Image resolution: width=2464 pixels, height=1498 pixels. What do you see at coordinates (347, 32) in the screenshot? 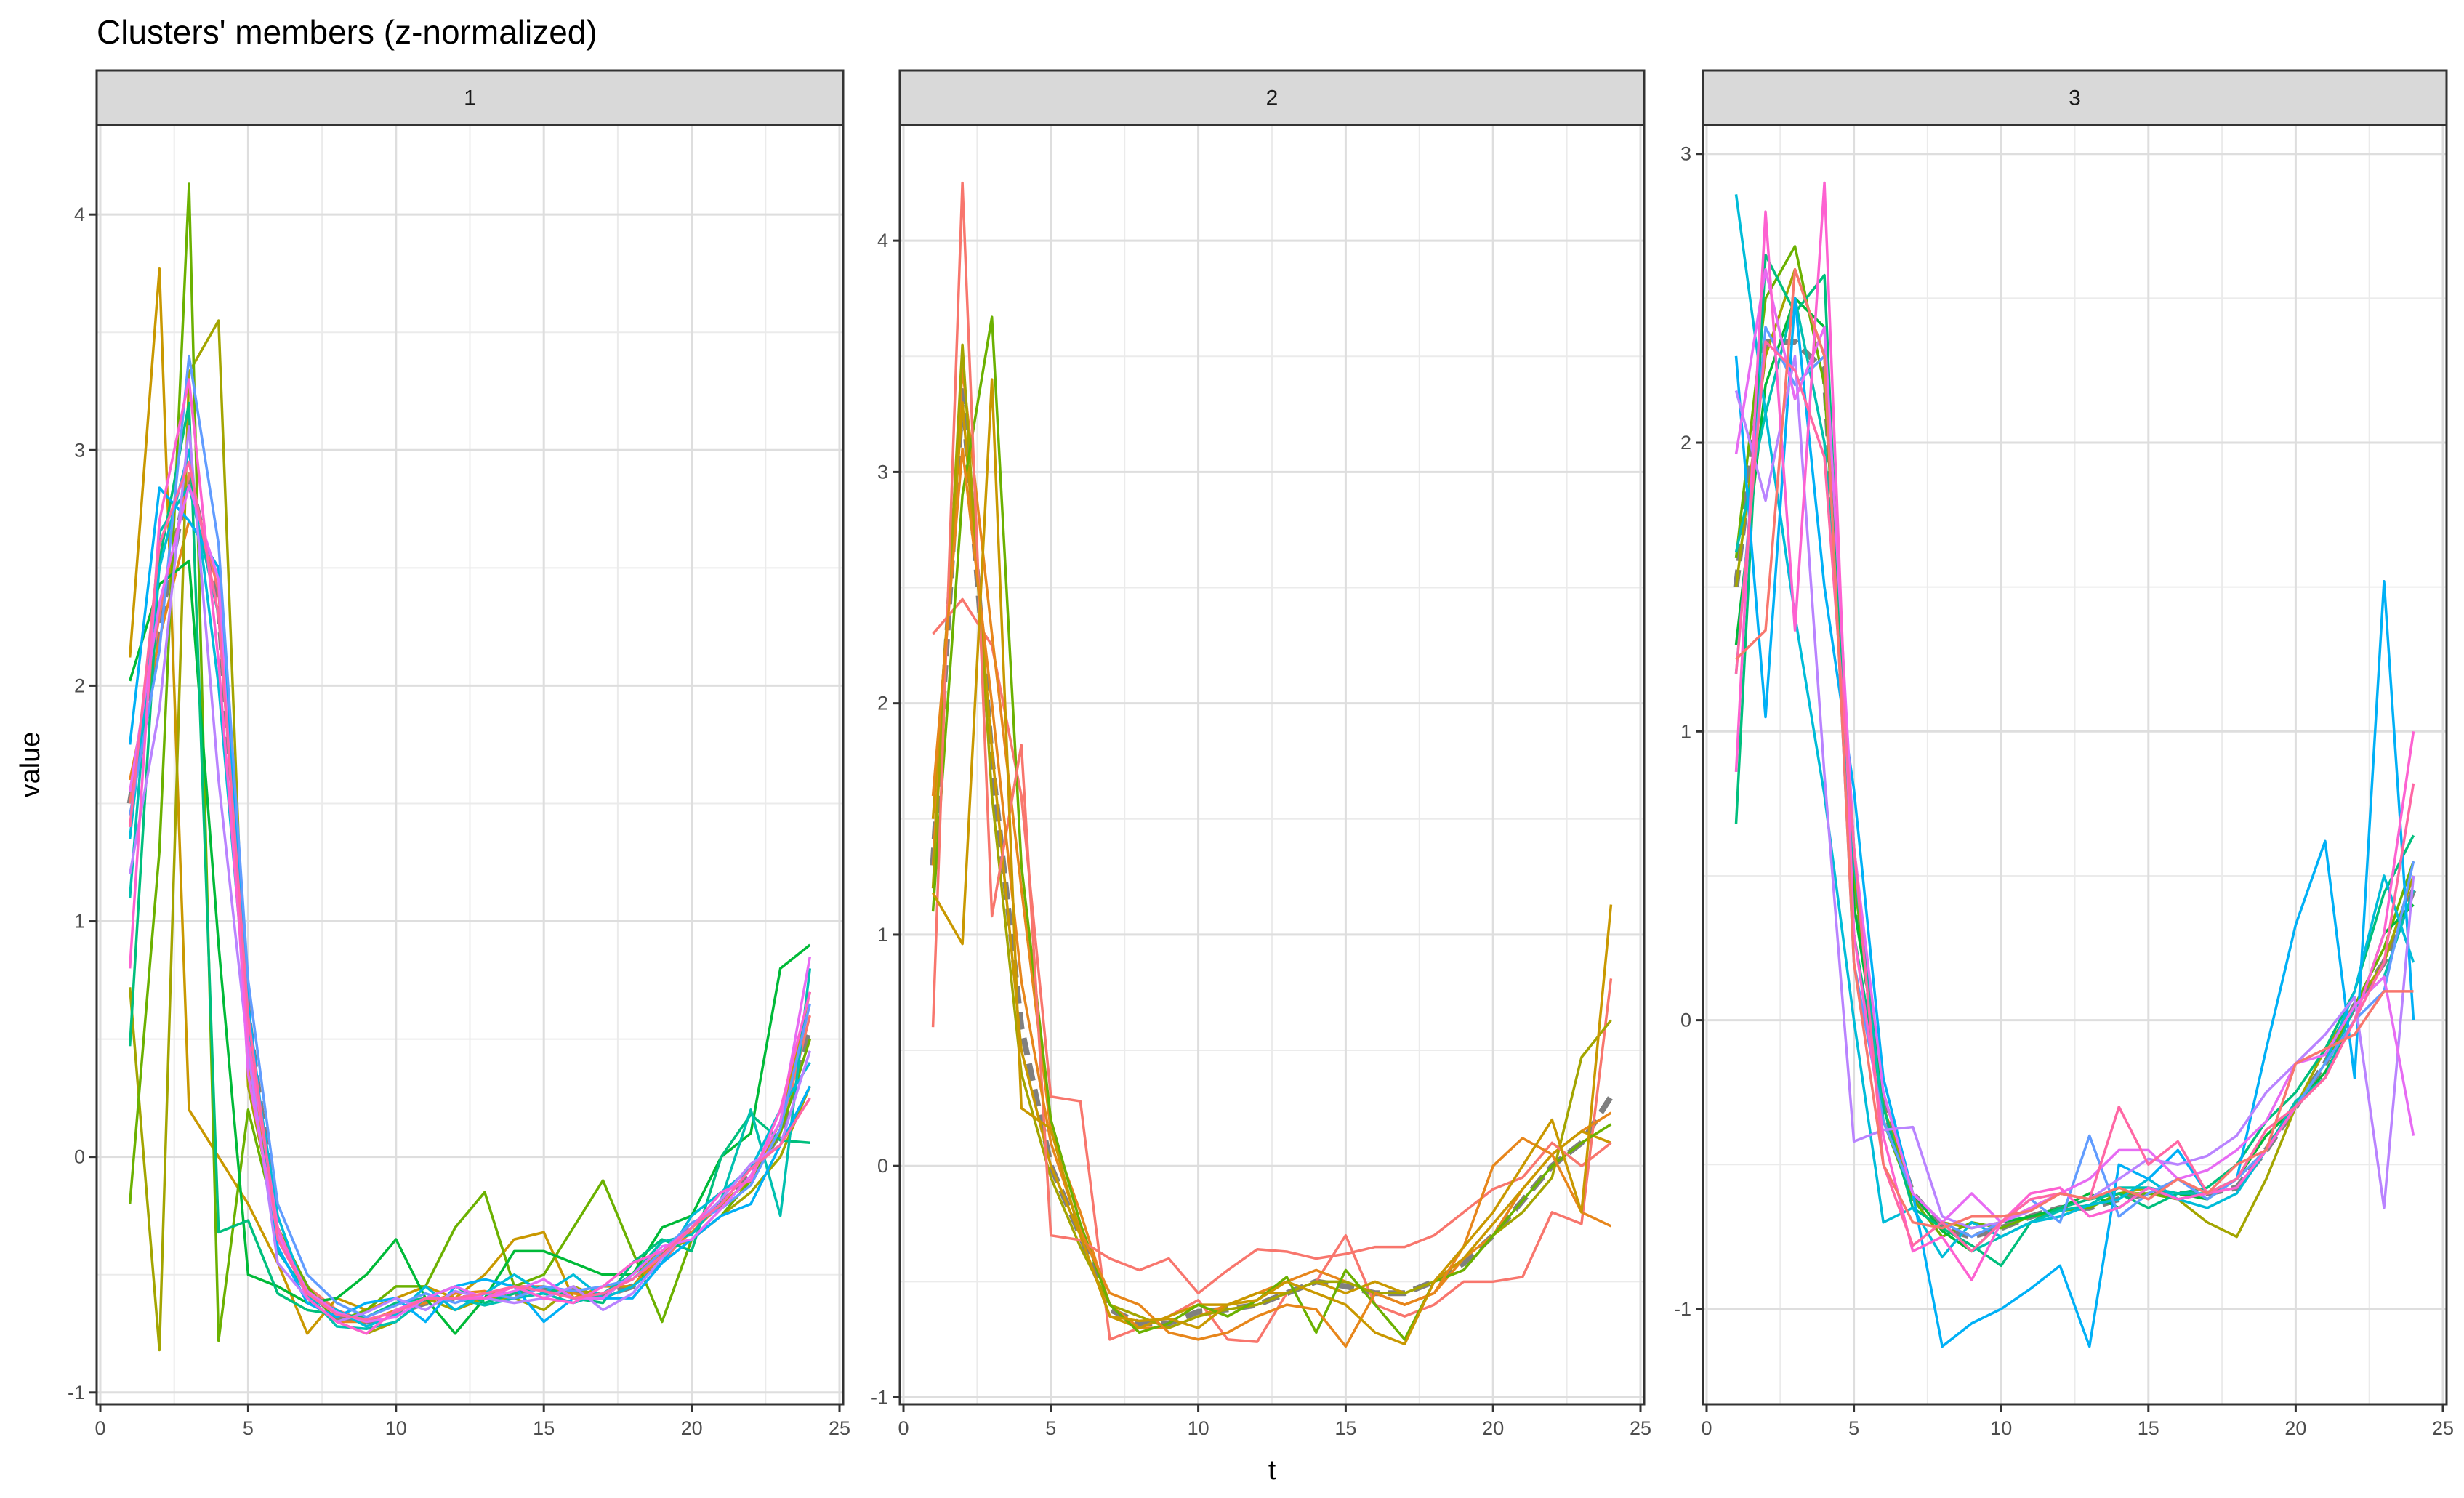
I see `chart-title: Clusters' members (z-normalized)` at bounding box center [347, 32].